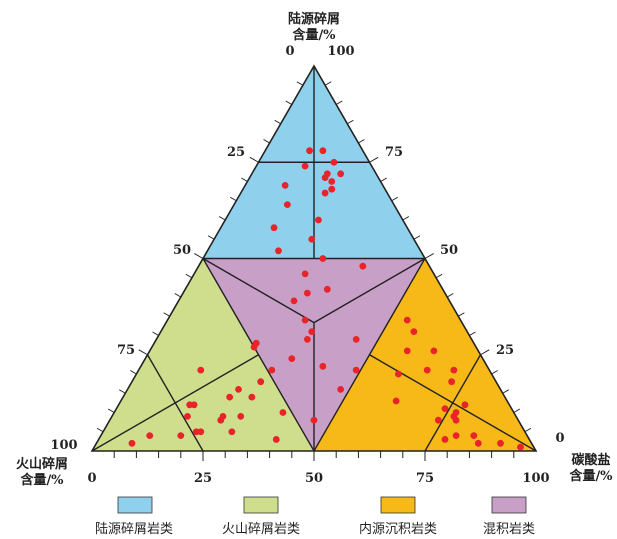 This screenshot has width=617, height=539. Describe the element at coordinates (314, 19) in the screenshot. I see `top-axis-title-line1: 陆源碎屑` at that location.